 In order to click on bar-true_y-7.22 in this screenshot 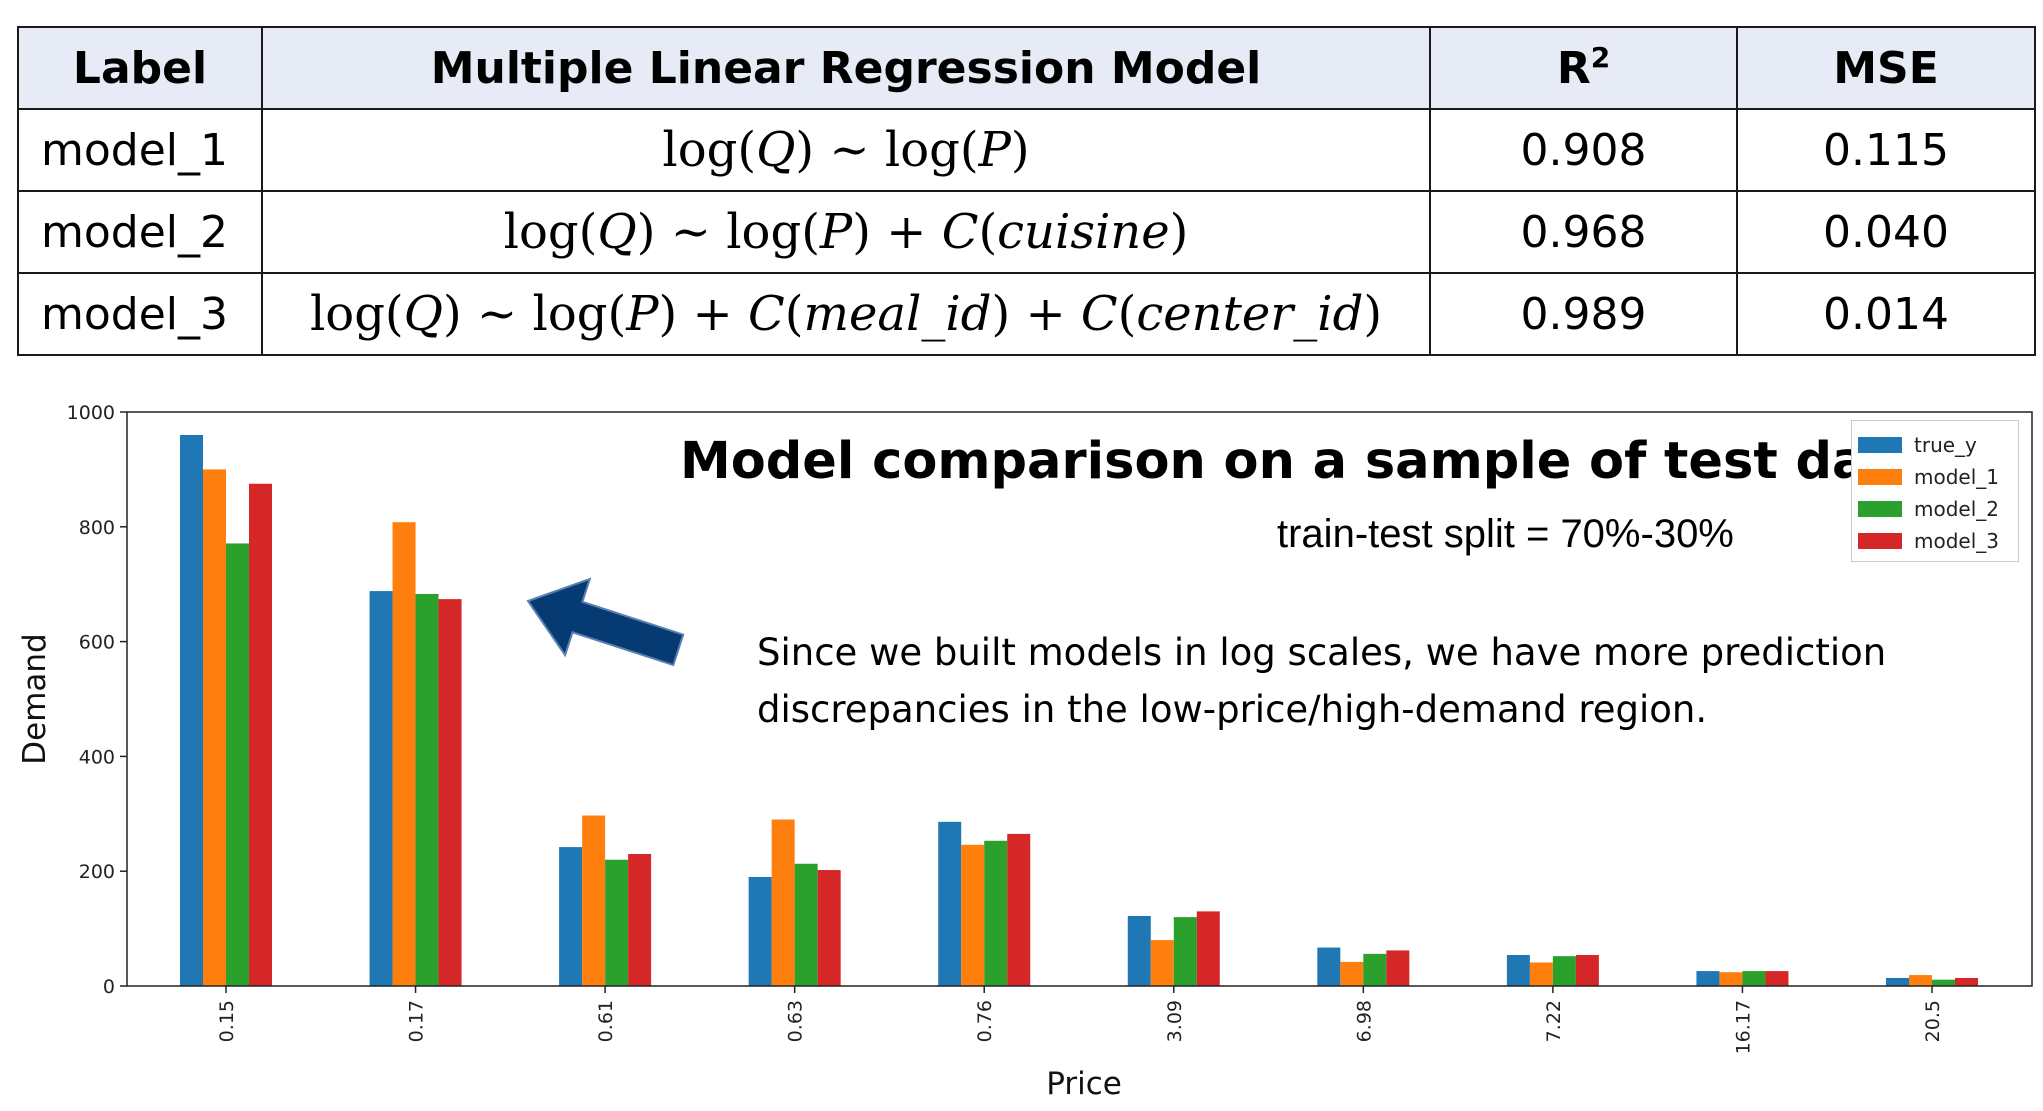, I will do `click(1518, 970)`.